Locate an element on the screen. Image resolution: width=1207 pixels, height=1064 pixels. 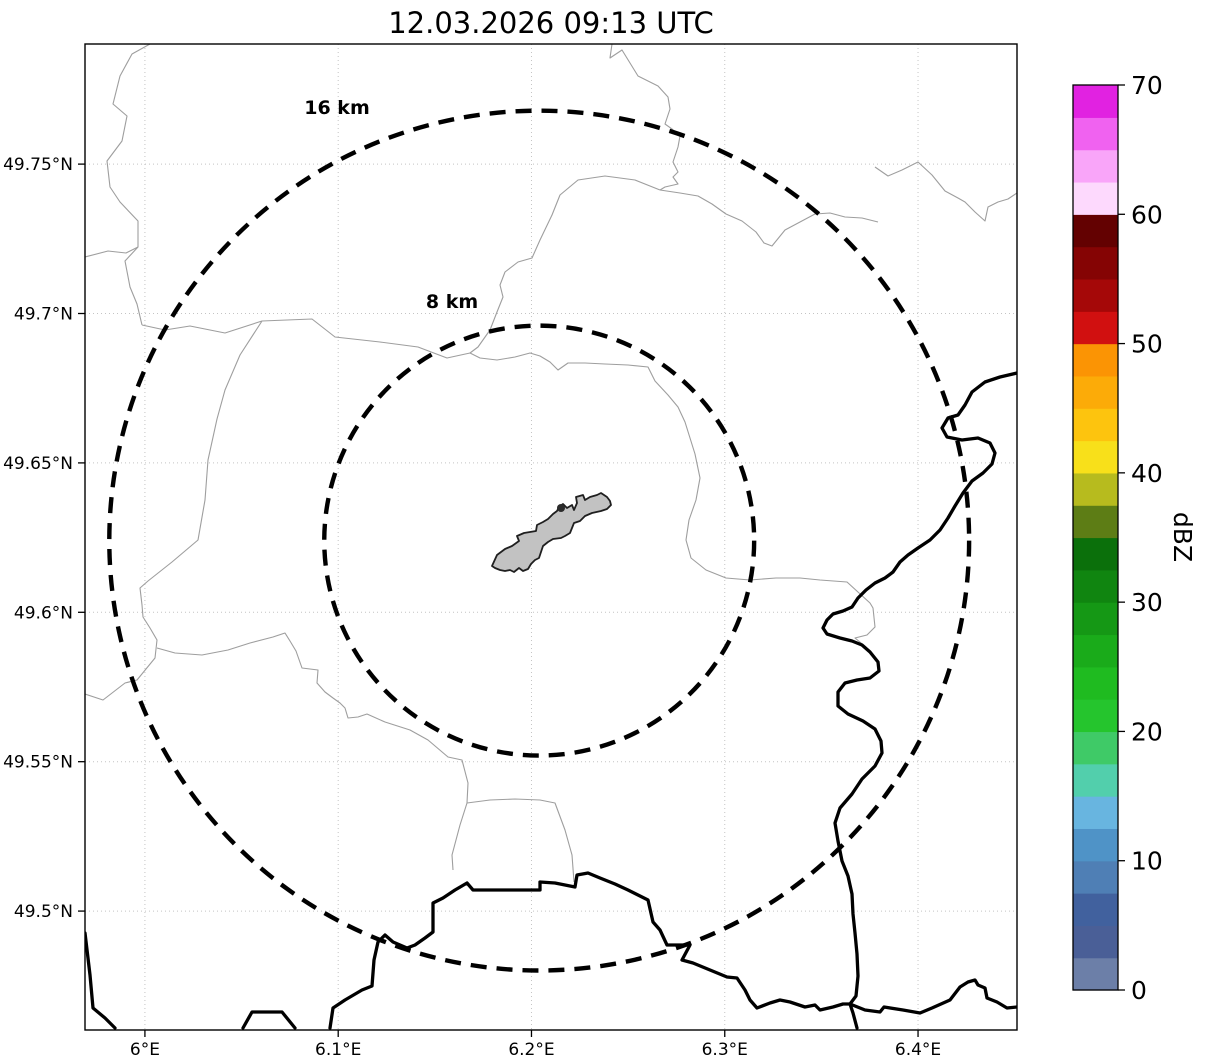
y-axis-tick-label: 49.75°N is located at coordinates (38, 165).